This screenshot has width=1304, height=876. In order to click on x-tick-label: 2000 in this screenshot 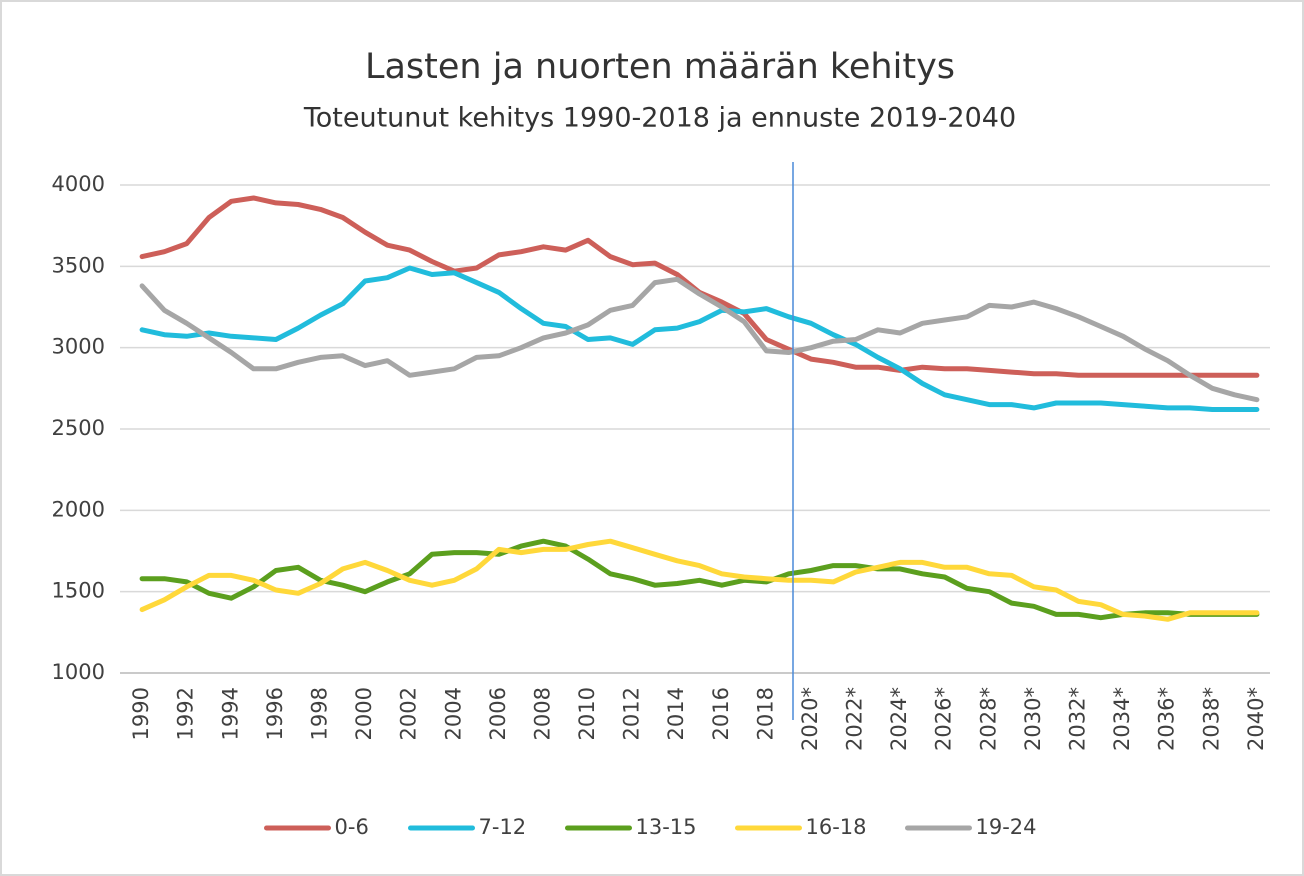, I will do `click(364, 713)`.